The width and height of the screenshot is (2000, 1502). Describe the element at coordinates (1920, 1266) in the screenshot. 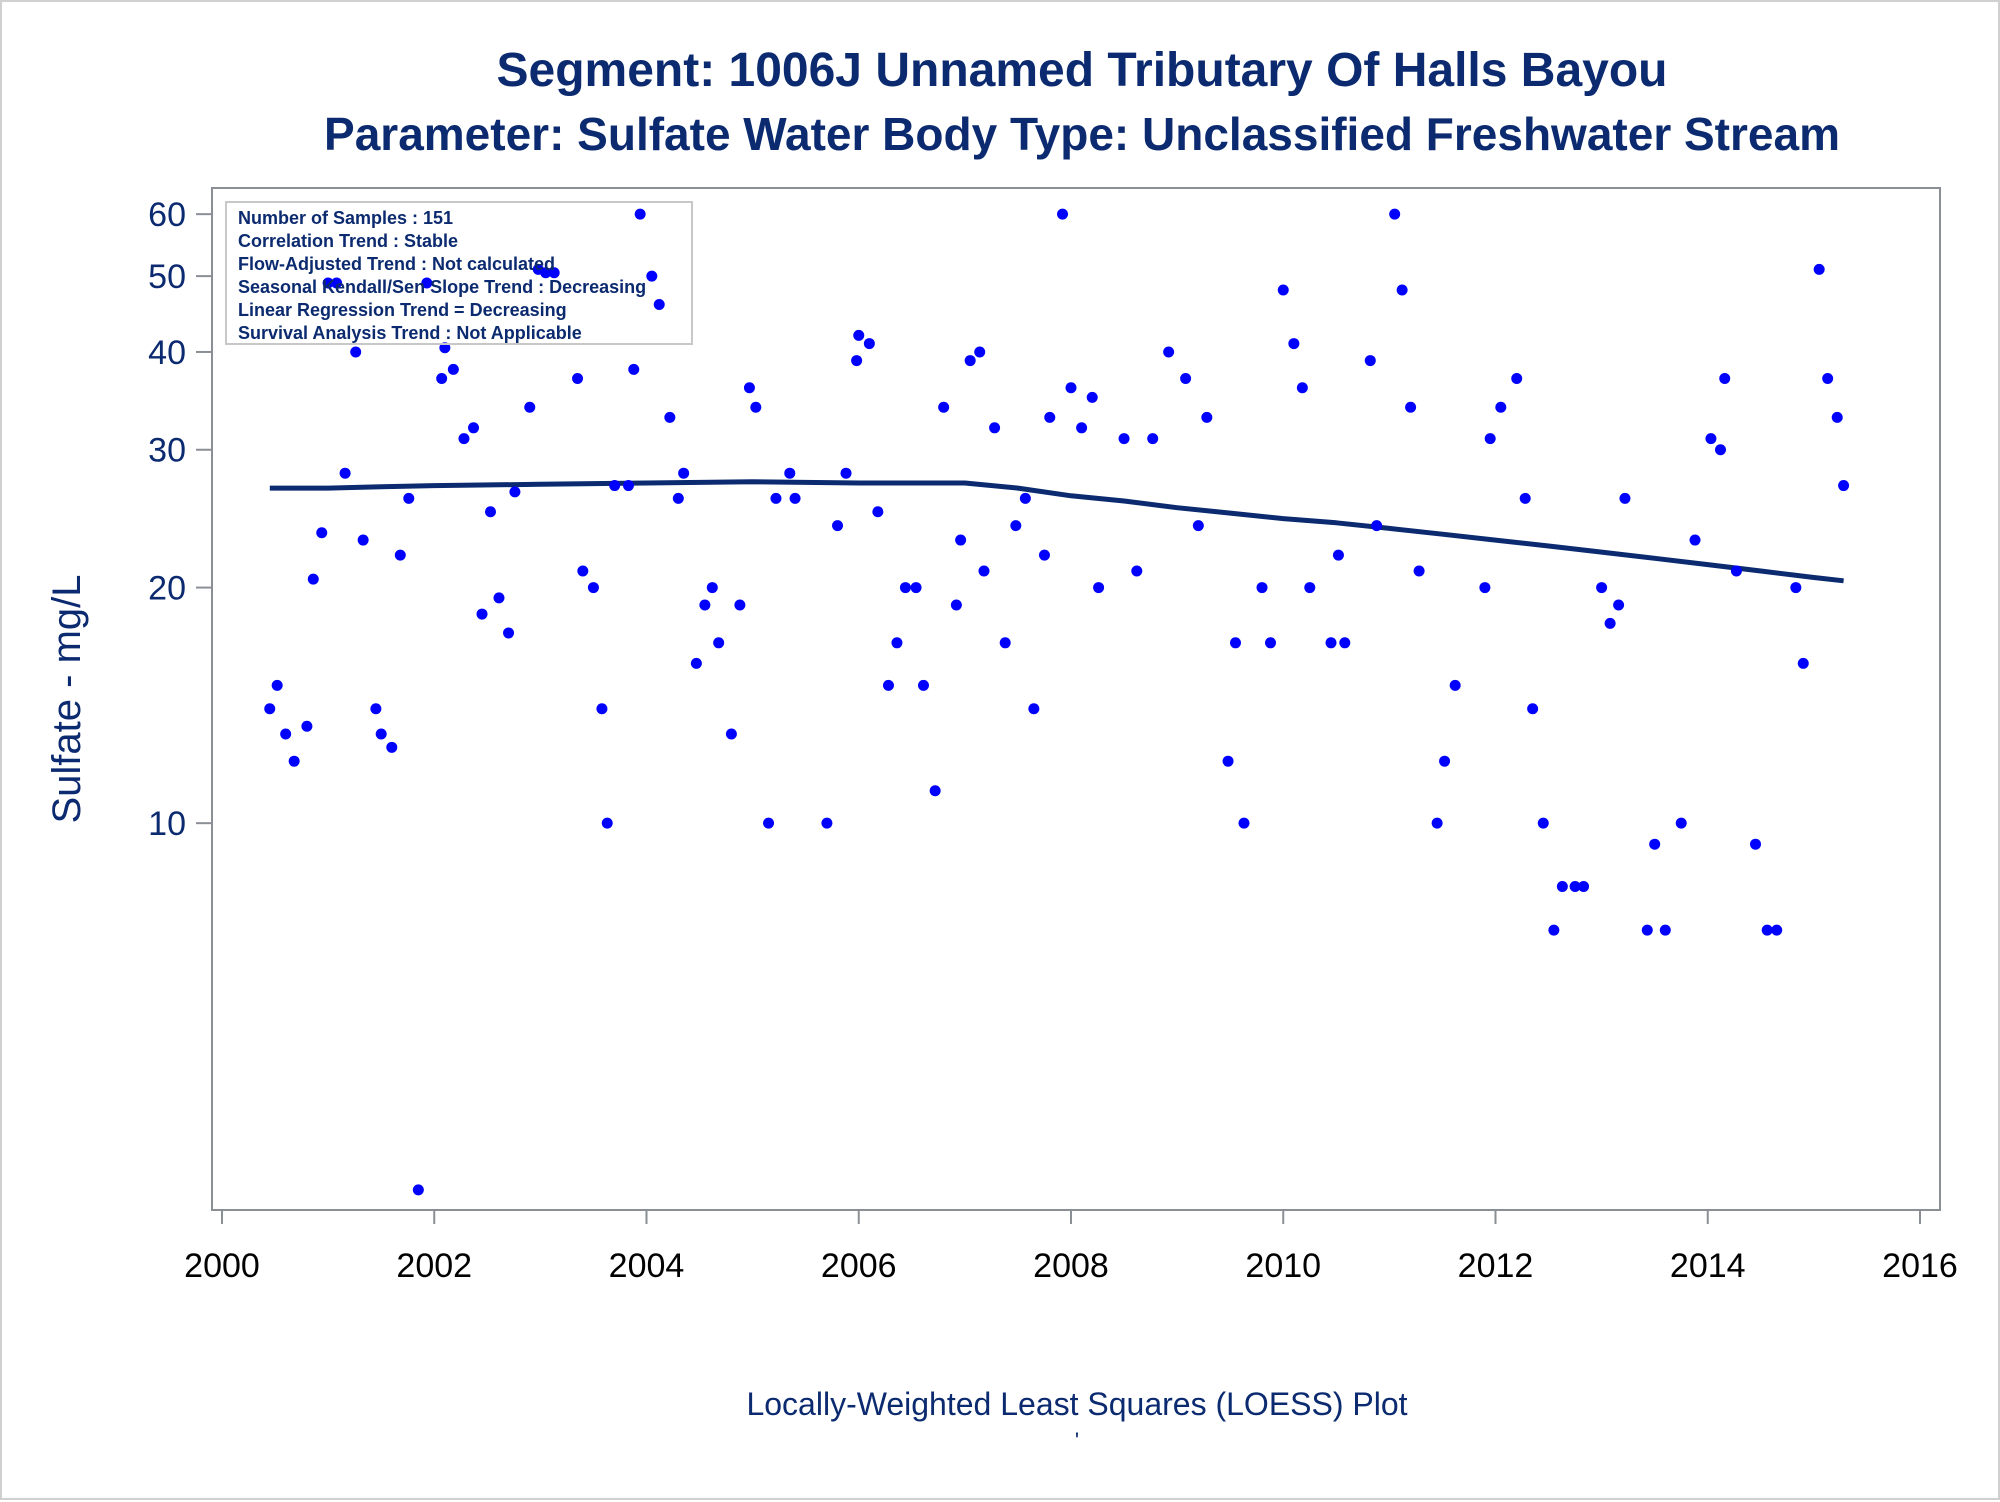

I see `x-tick-label: 2016` at that location.